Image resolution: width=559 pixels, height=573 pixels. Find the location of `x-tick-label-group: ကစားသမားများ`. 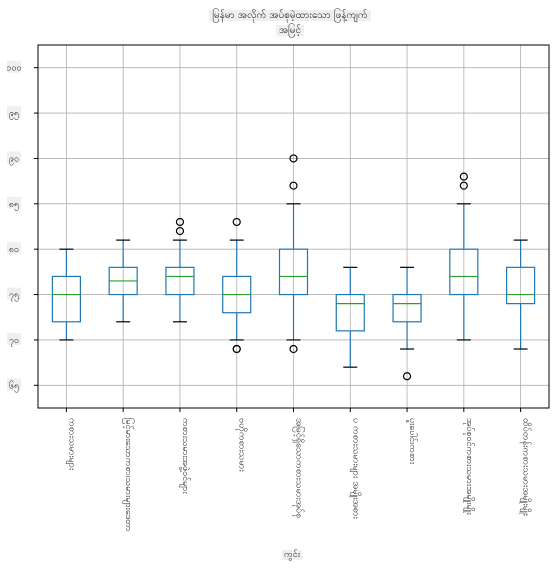

x-tick-label-group: ကစားသမားများ is located at coordinates (70, 444).